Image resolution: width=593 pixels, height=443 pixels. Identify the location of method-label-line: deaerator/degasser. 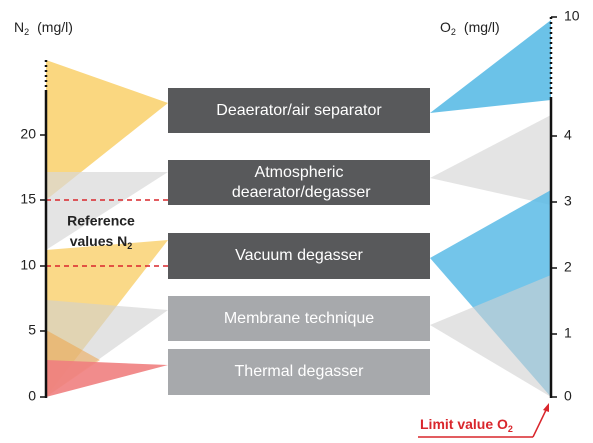
(299, 192).